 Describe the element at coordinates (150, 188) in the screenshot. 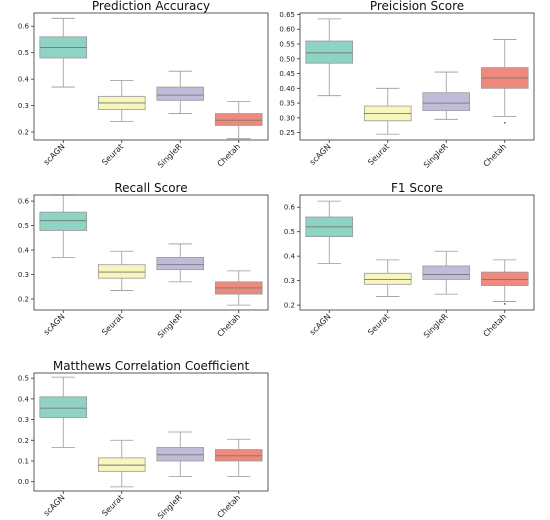

I see `chart-title: Recall Score` at that location.